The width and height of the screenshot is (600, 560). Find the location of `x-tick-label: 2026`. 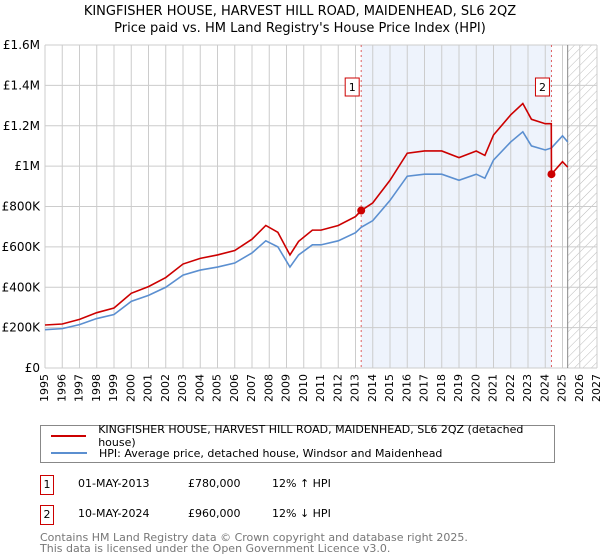

x-tick-label: 2026 is located at coordinates (579, 388).